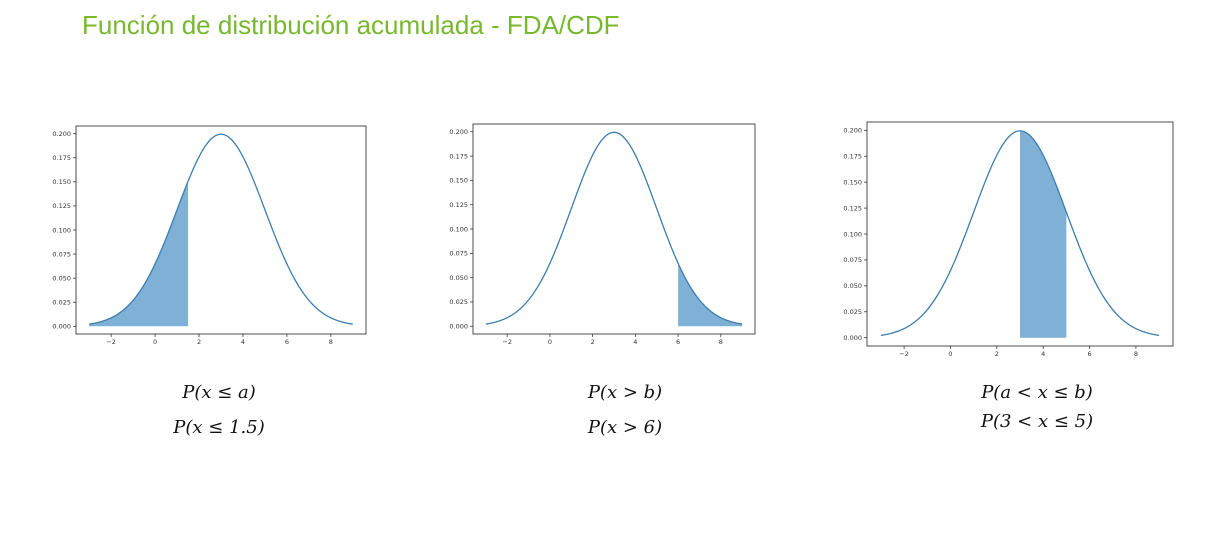  I want to click on formula-greater: P(x > b) P(x > 6), so click(625, 410).